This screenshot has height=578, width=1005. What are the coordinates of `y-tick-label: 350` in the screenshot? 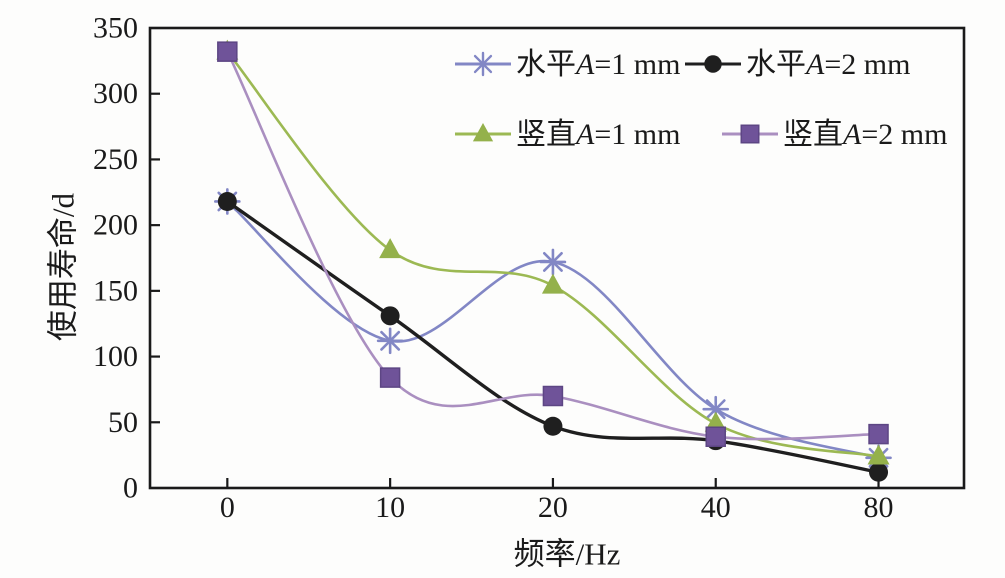 It's located at (115, 28).